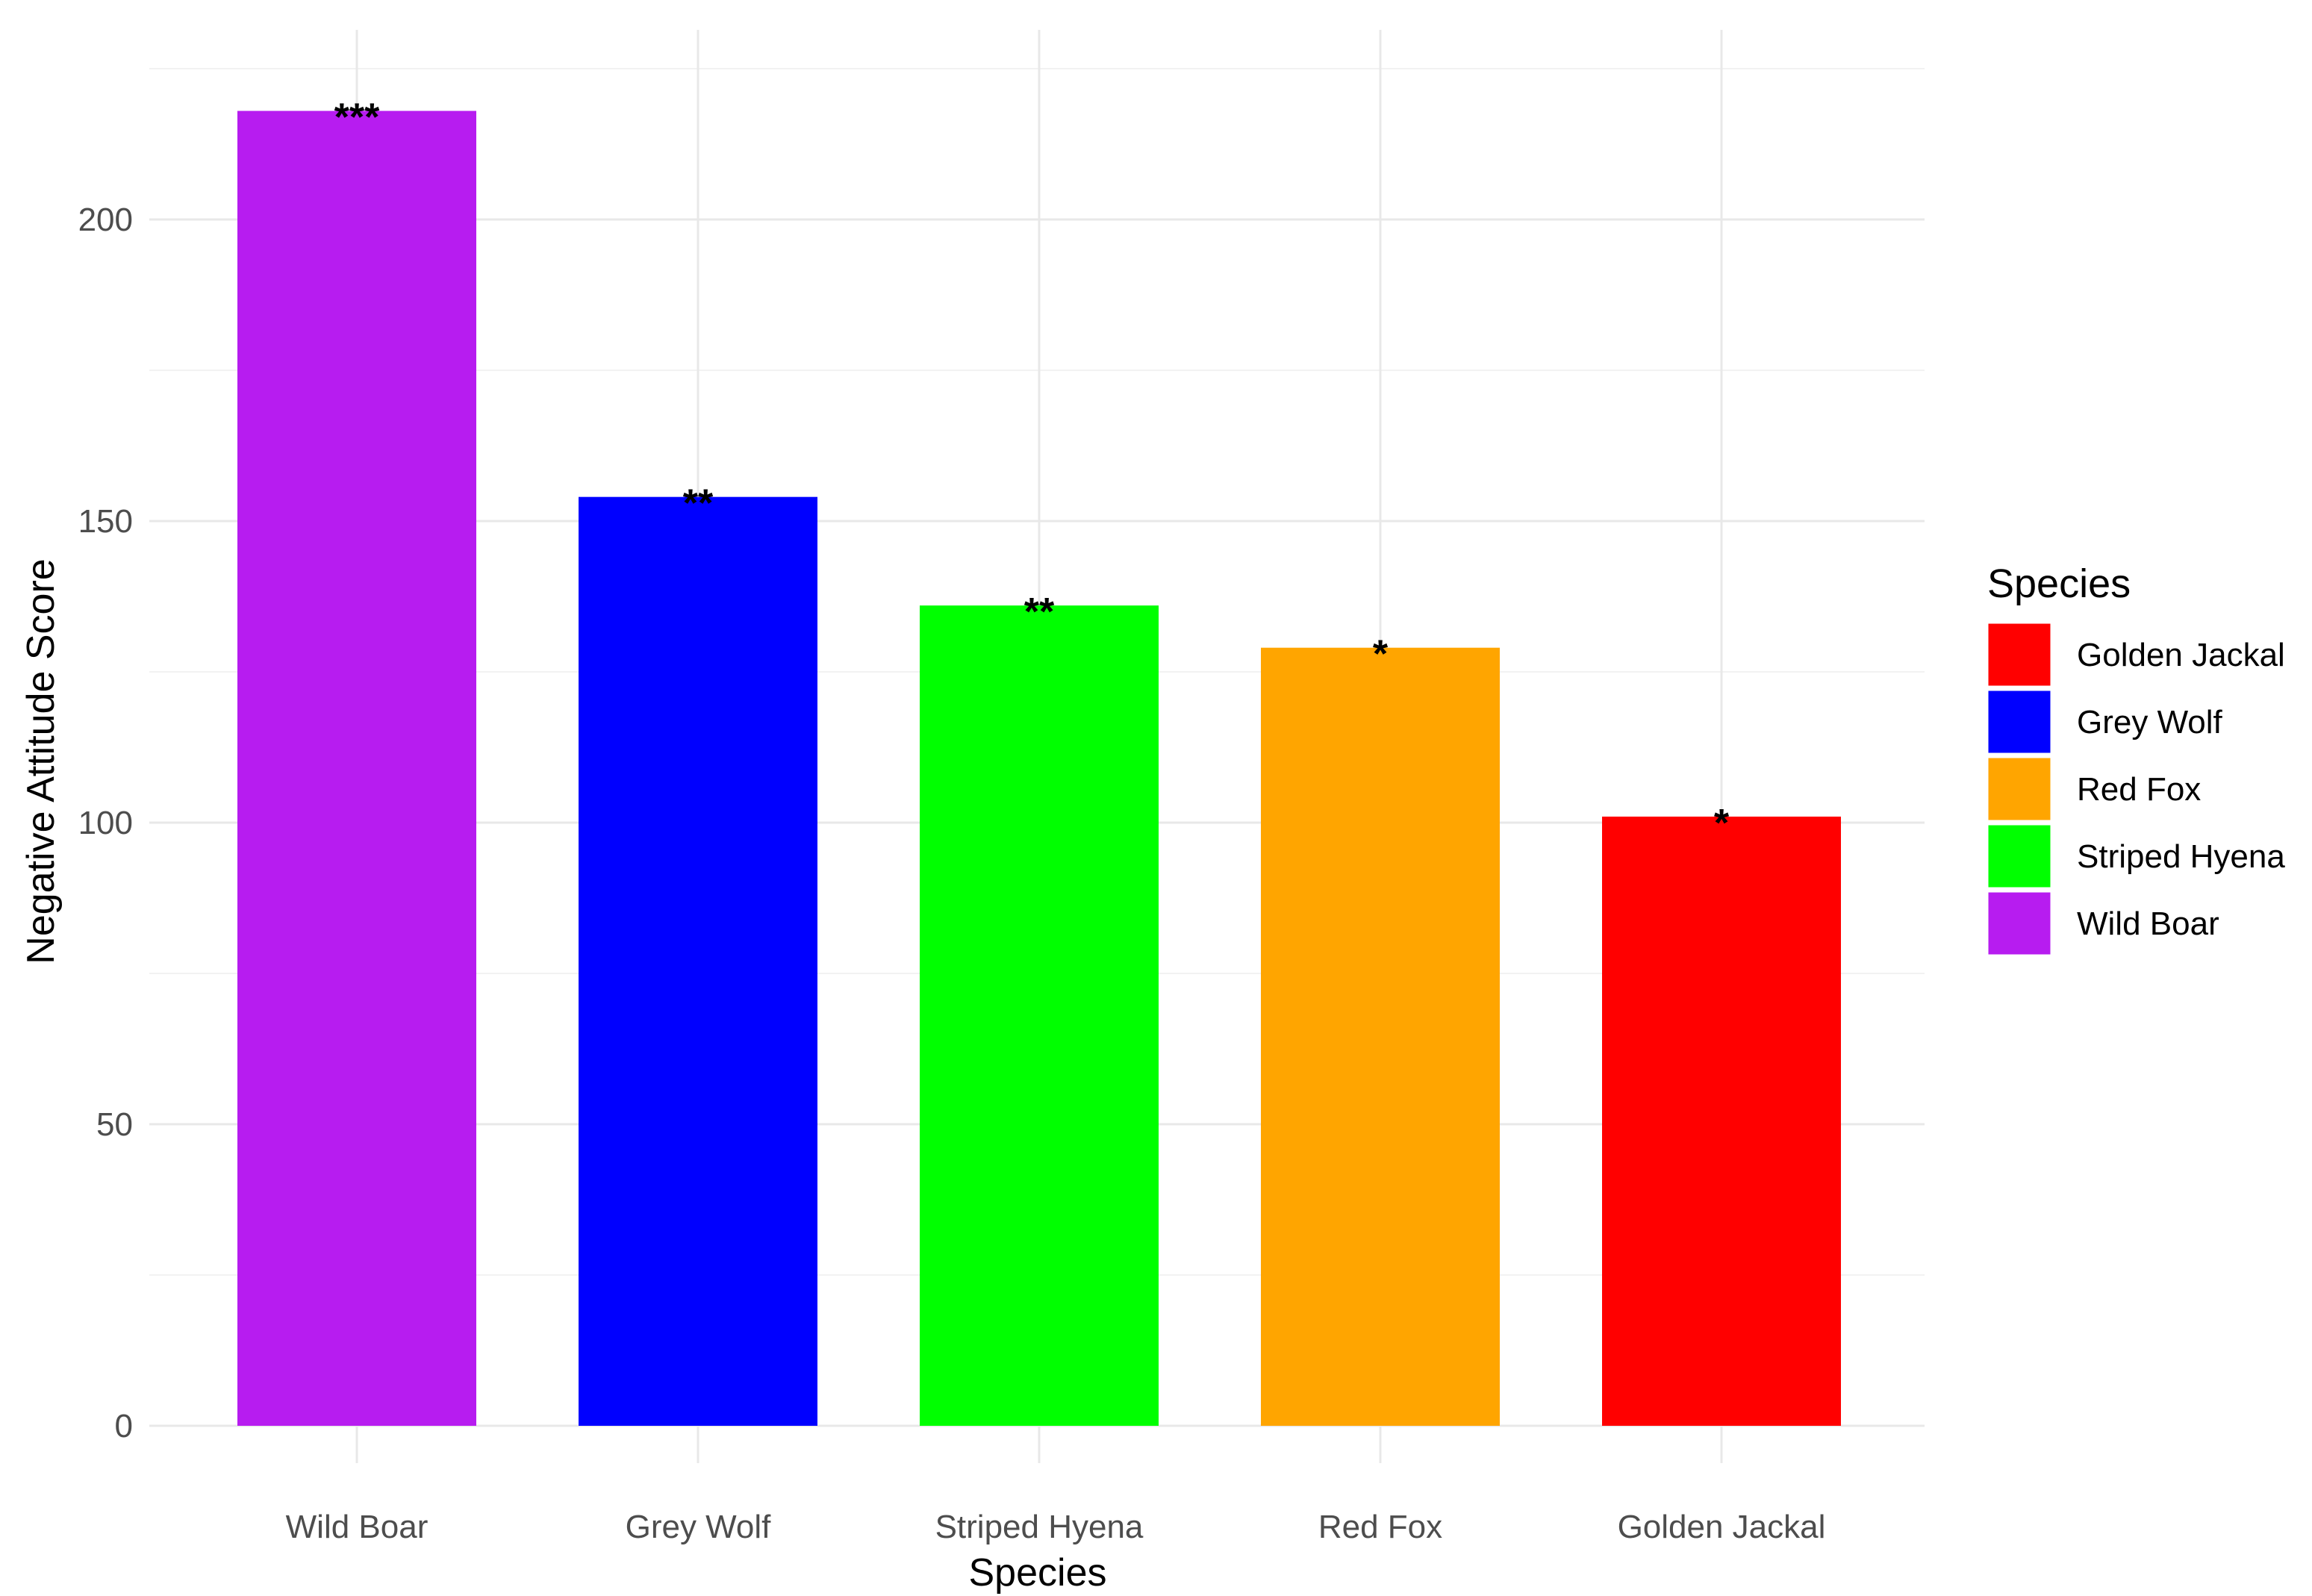 The width and height of the screenshot is (2312, 1596). I want to click on legend-title: Species, so click(2059, 583).